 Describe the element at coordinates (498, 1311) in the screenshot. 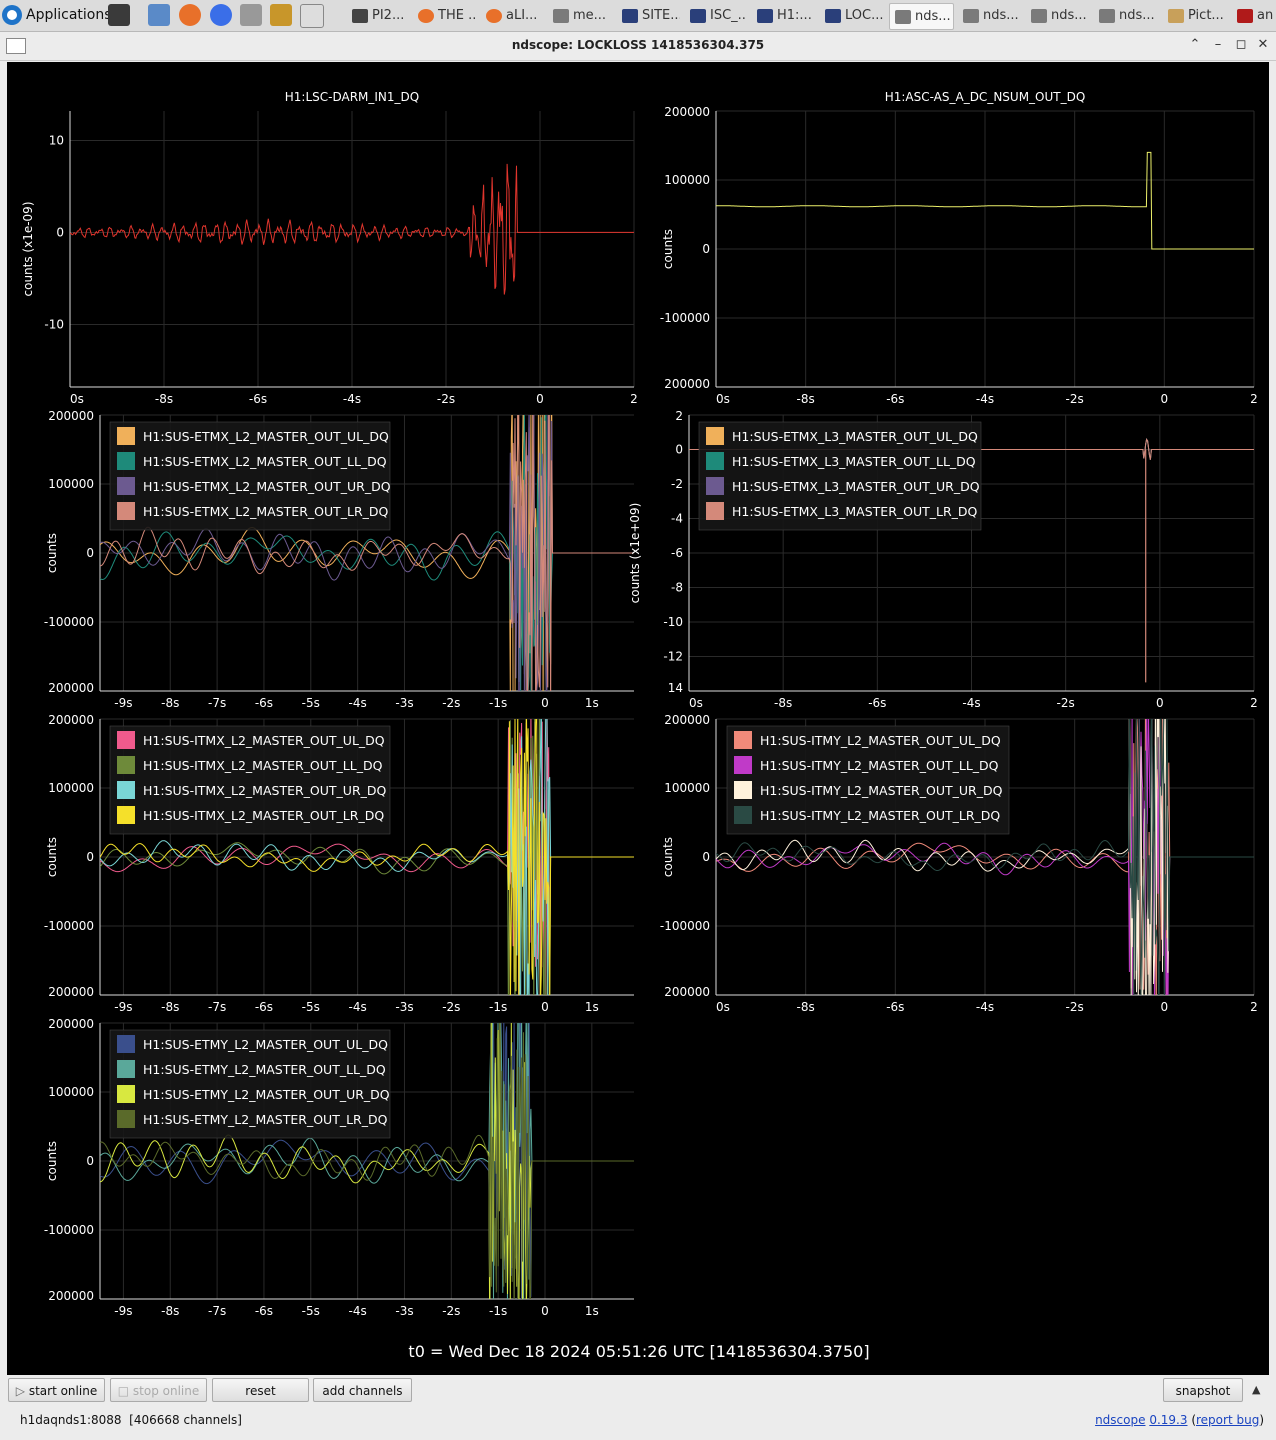

I see `x-tick-label: -1s` at that location.